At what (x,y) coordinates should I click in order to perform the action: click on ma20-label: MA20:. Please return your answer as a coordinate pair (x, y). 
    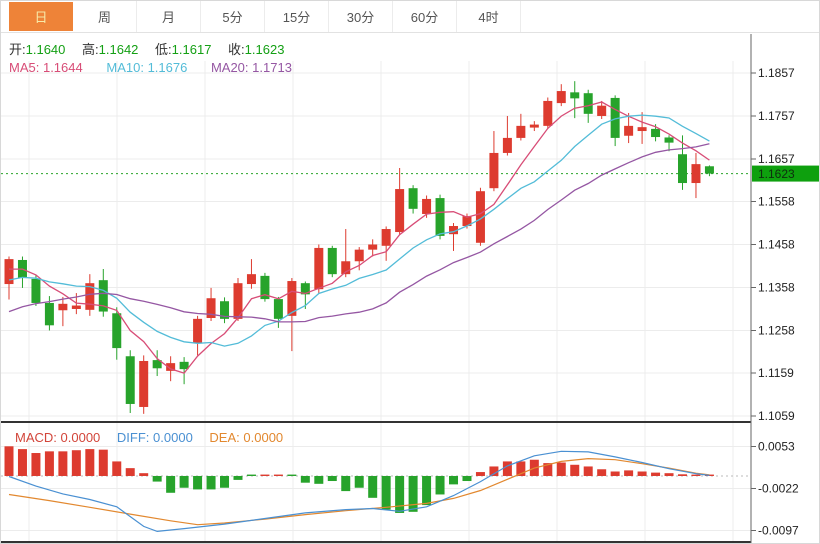
    Looking at the image, I should click on (229, 67).